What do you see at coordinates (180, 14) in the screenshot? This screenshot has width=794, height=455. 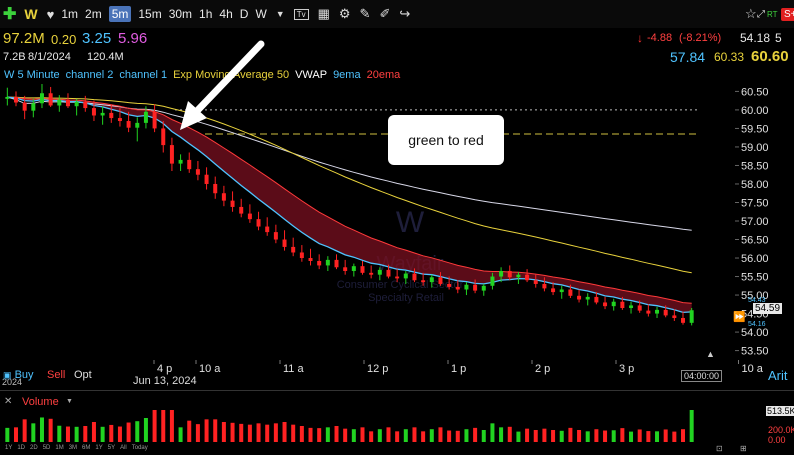 I see `tf-30m: 30m` at bounding box center [180, 14].